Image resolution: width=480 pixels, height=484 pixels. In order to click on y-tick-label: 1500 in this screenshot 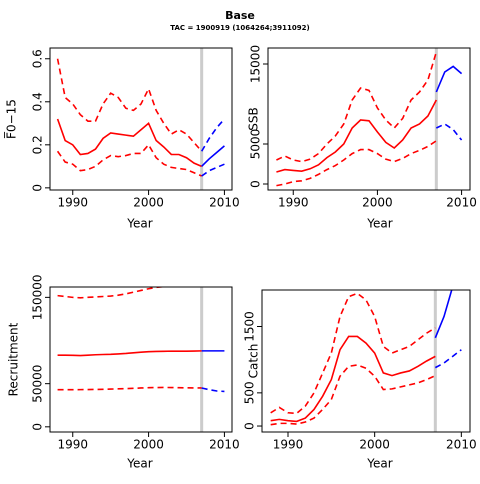, I will do `click(250, 326)`.